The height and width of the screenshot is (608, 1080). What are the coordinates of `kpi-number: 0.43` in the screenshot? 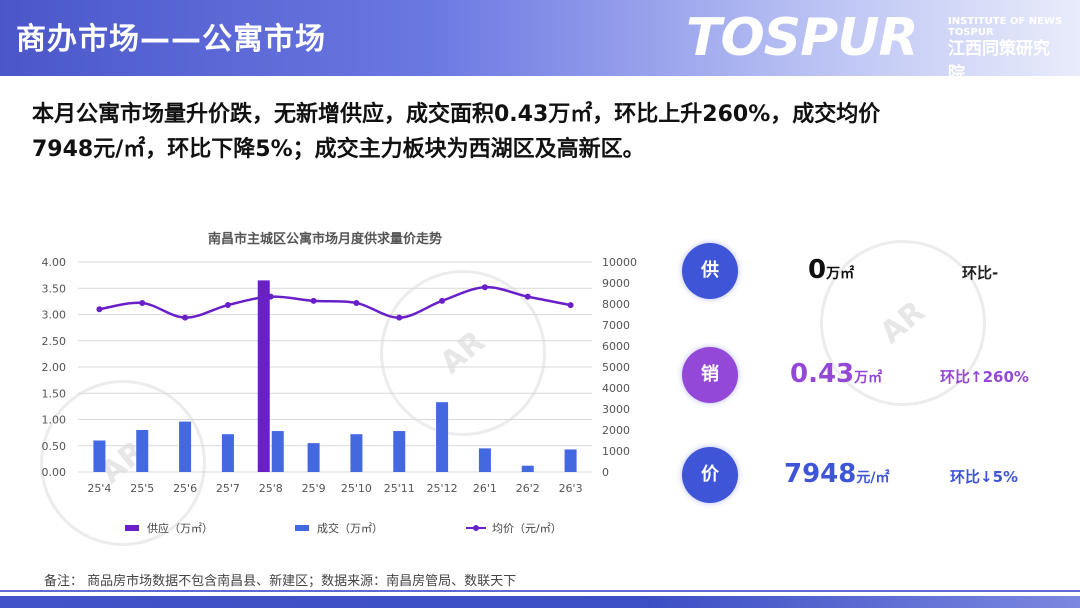 It's located at (822, 374).